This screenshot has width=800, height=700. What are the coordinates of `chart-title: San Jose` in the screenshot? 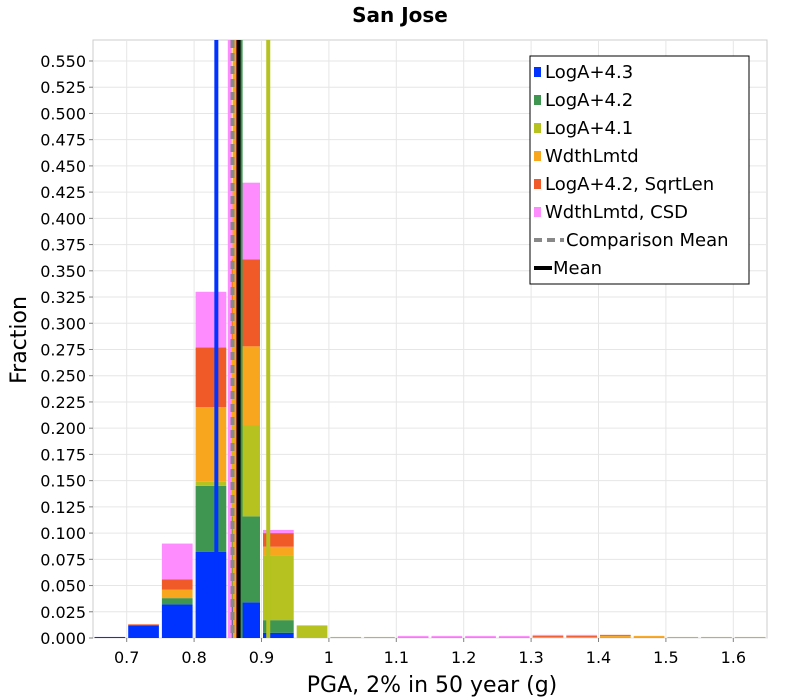 It's located at (400, 15).